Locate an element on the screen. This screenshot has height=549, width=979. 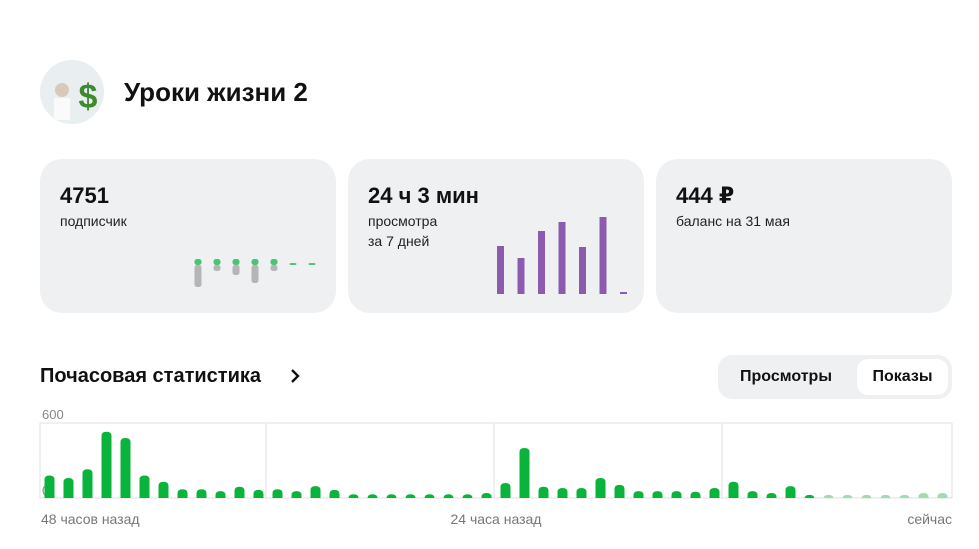
x-axis-label: 48 часов назад is located at coordinates (90, 519).